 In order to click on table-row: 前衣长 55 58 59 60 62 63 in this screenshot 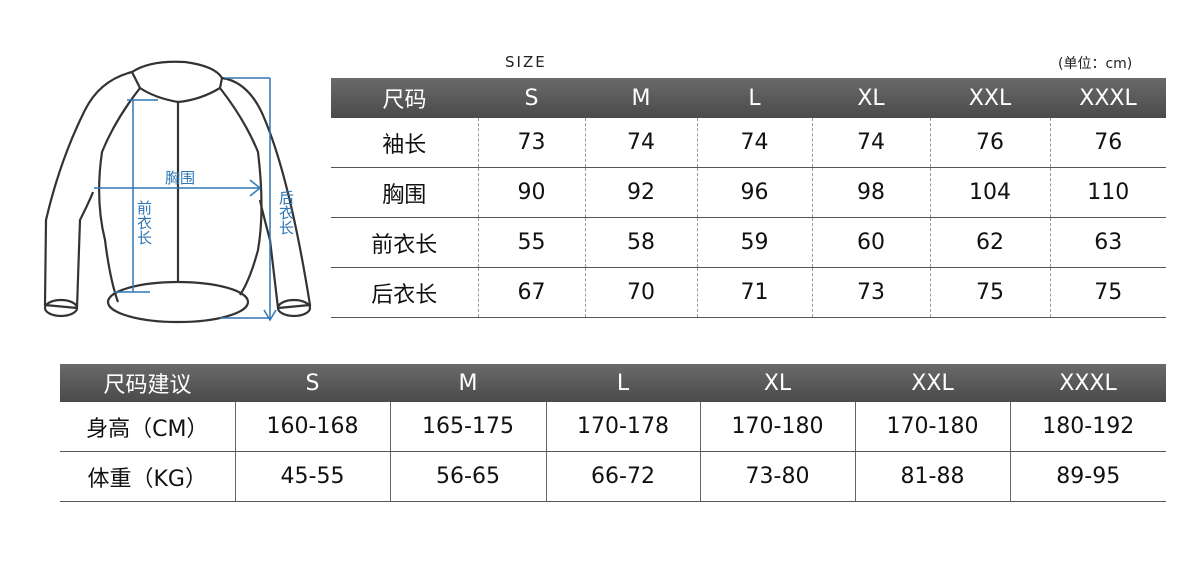, I will do `click(748, 242)`.